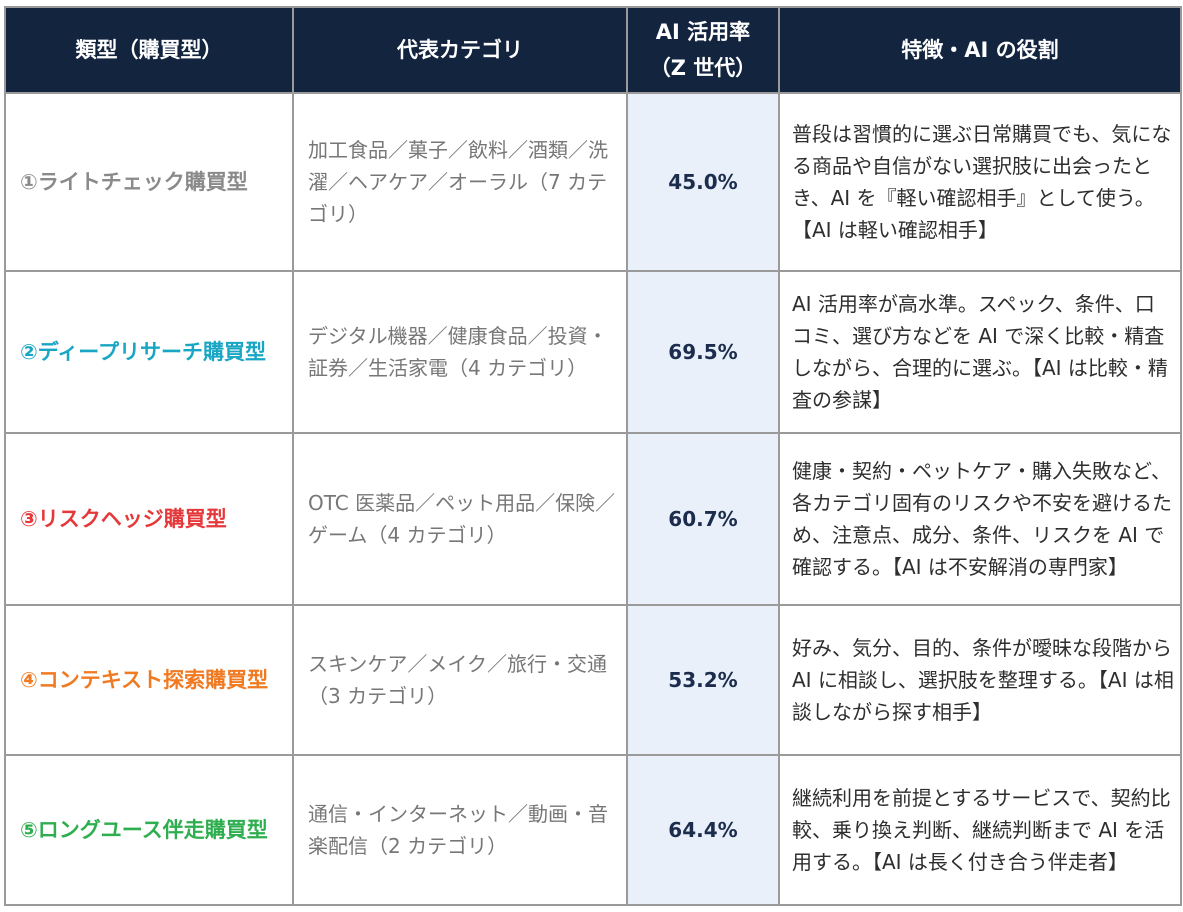 This screenshot has height=912, width=1183. Describe the element at coordinates (703, 680) in the screenshot. I see `row-rate: 53.2%` at that location.